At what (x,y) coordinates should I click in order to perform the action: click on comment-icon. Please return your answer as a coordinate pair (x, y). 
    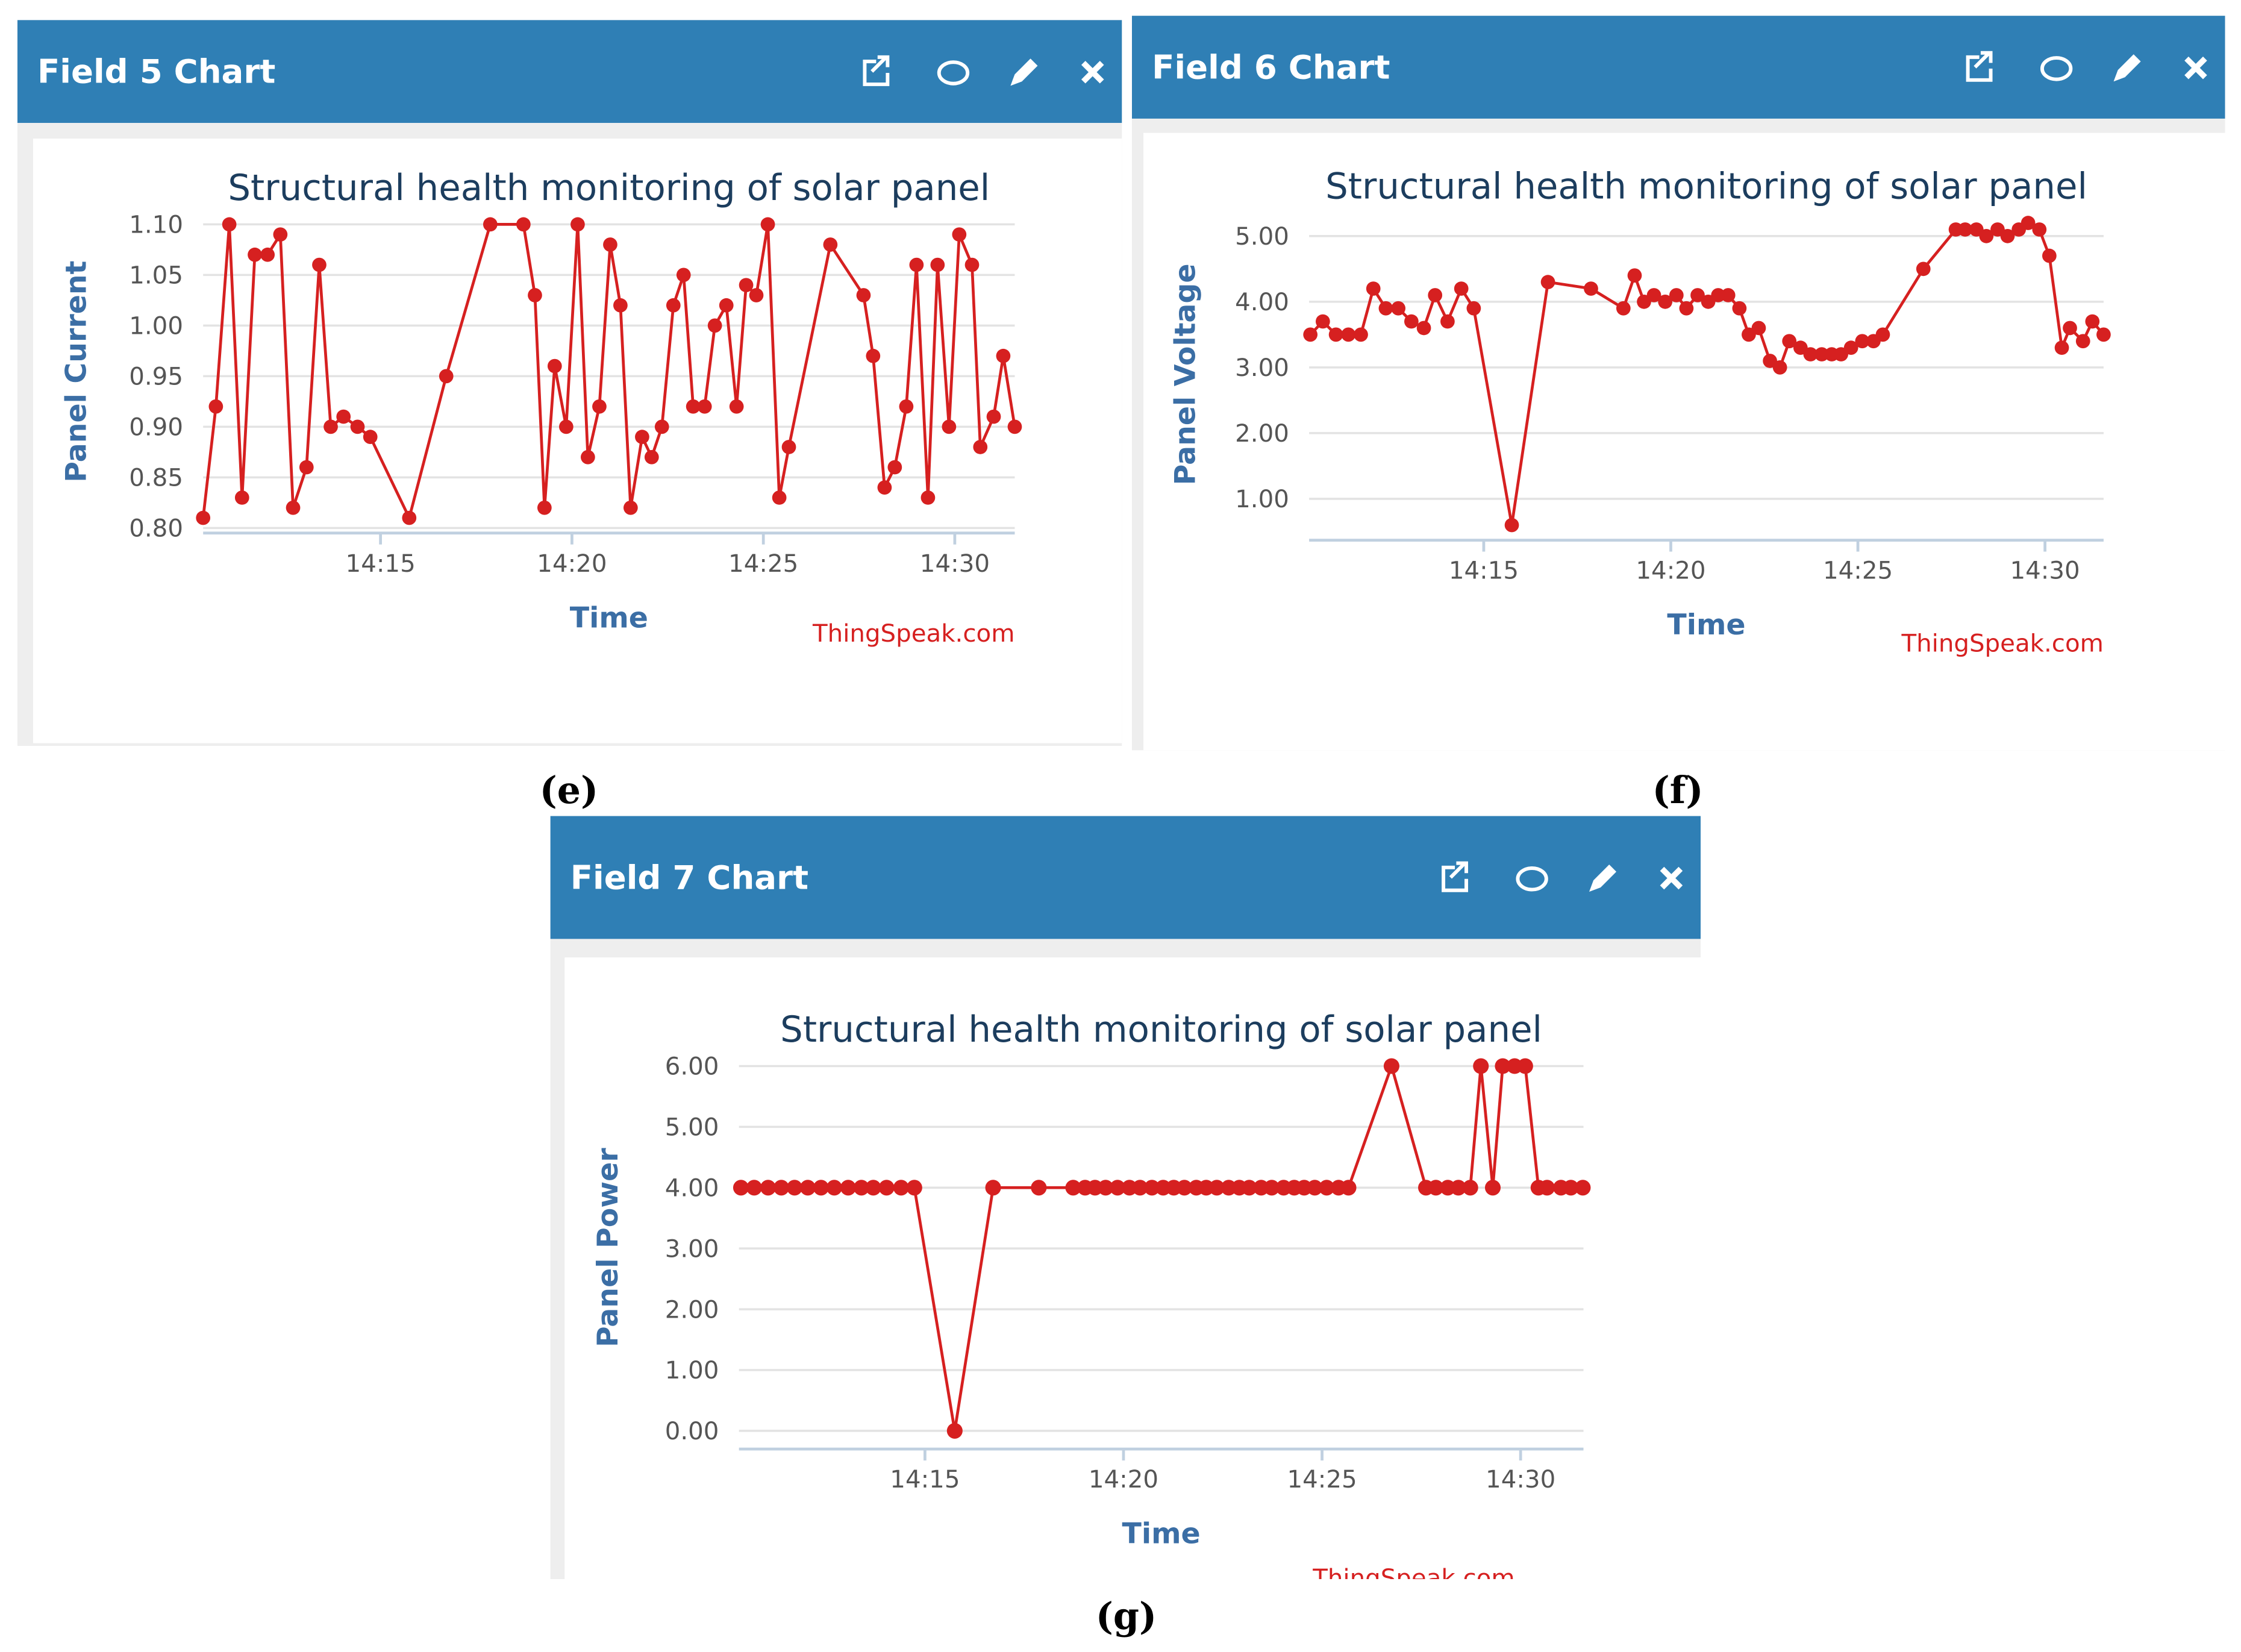
    Looking at the image, I should click on (953, 73).